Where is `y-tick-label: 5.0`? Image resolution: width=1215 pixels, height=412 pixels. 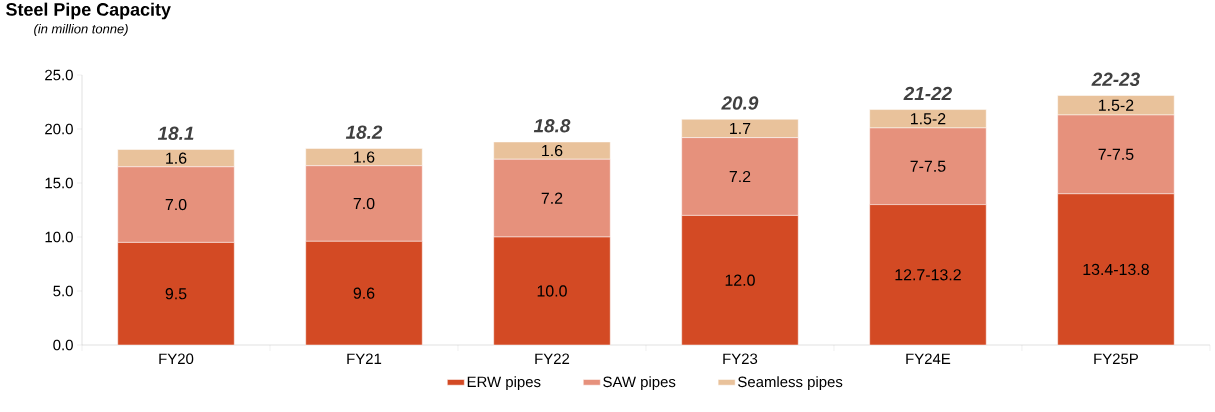
y-tick-label: 5.0 is located at coordinates (63, 291).